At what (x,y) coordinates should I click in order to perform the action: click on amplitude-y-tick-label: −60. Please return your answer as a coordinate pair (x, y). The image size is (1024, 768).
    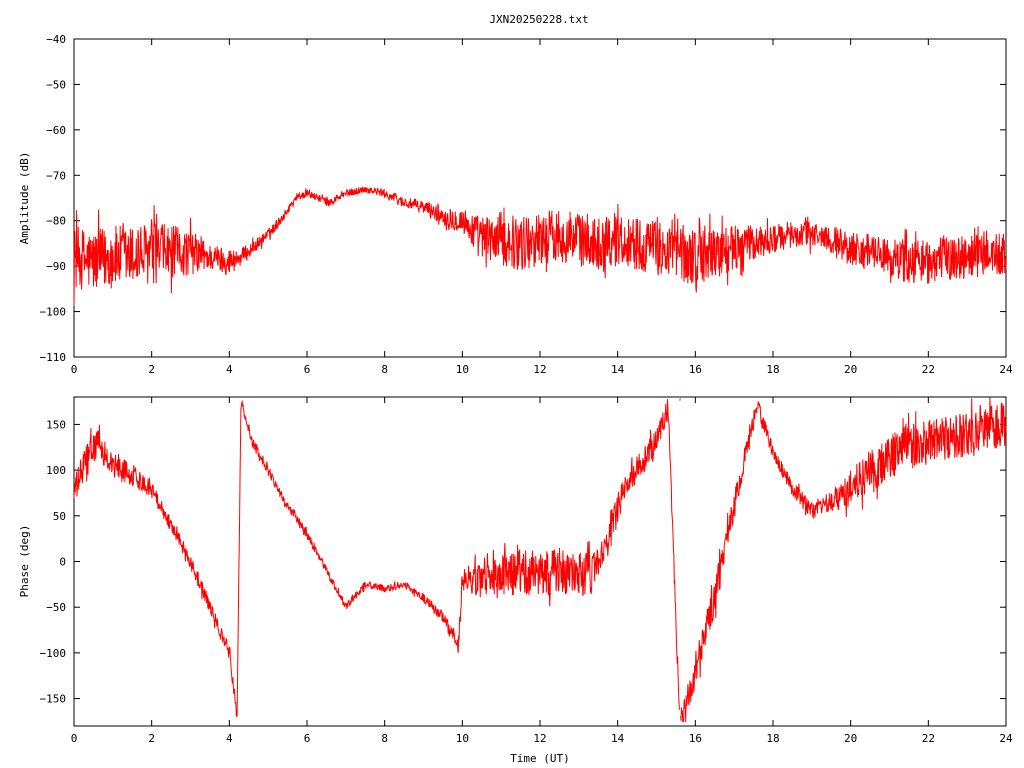
    Looking at the image, I should click on (56, 130).